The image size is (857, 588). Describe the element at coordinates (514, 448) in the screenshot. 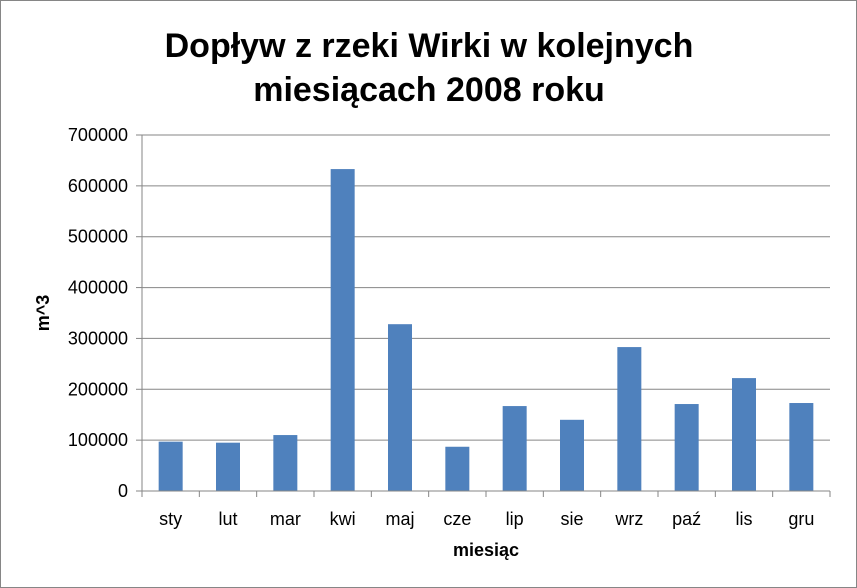

I see `bar-lip` at that location.